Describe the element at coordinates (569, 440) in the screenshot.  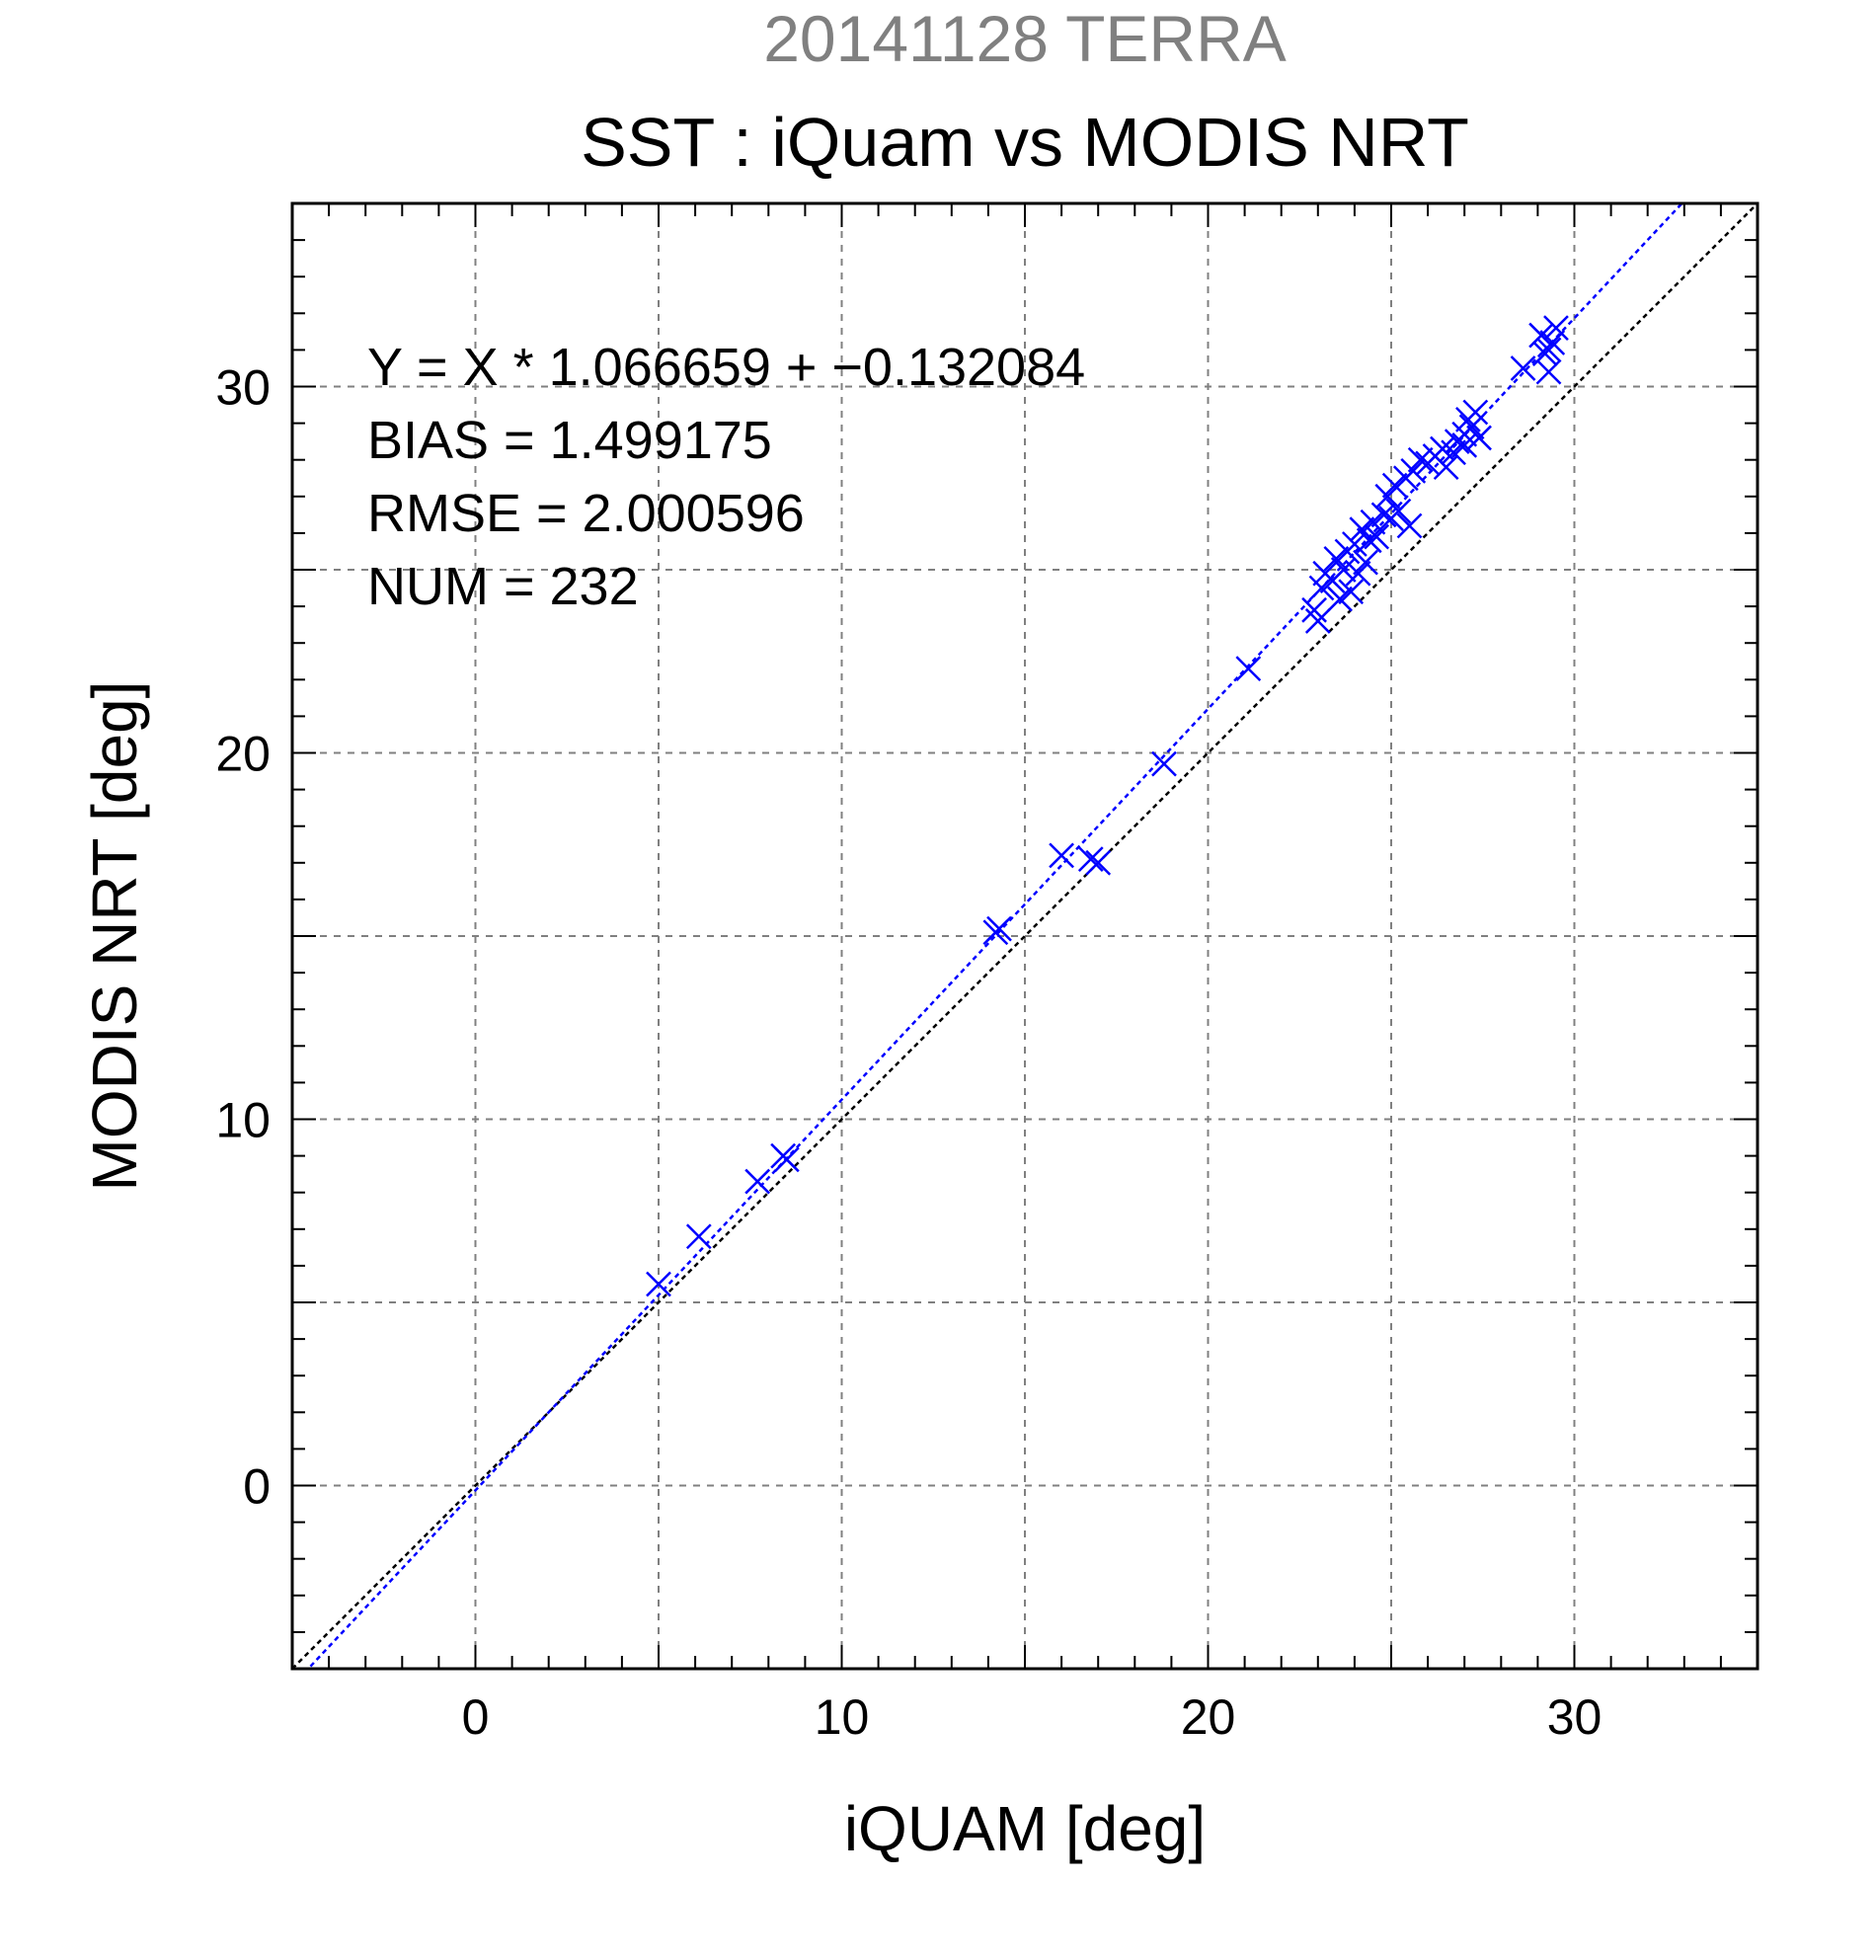
I see `stats-bias: BIAS = 1.499175` at that location.